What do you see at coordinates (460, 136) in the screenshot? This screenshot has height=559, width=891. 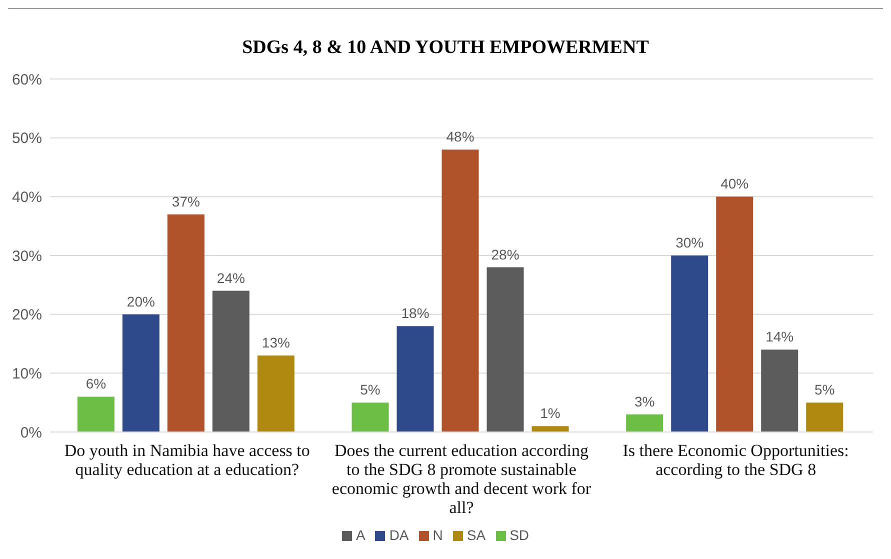 I see `data-label: 48%` at bounding box center [460, 136].